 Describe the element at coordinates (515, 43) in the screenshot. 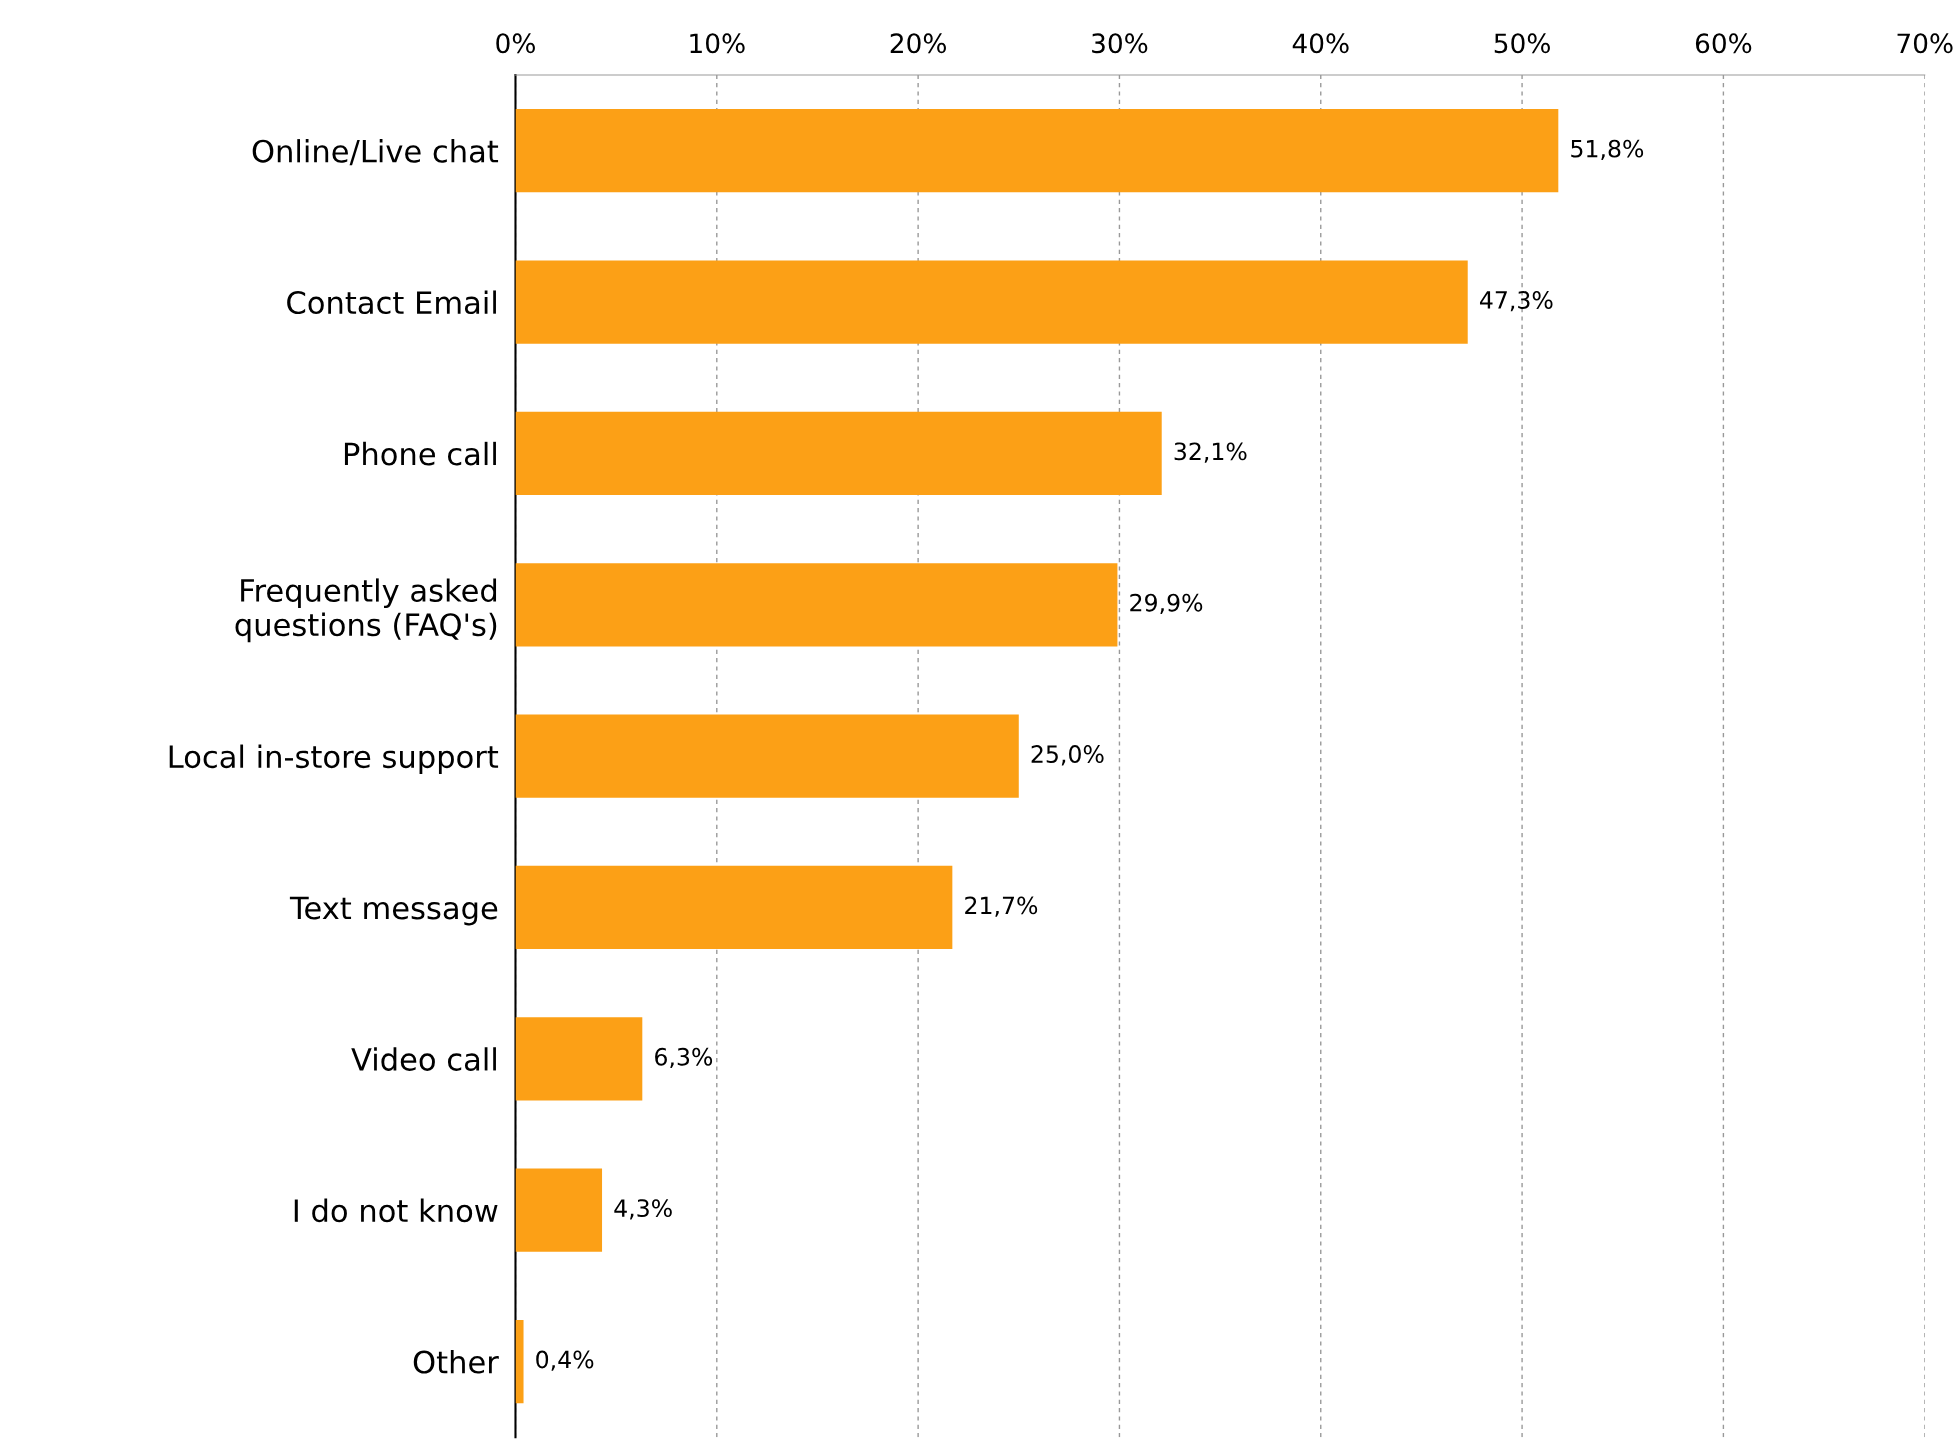

I see `x-tick-label: 0%` at that location.